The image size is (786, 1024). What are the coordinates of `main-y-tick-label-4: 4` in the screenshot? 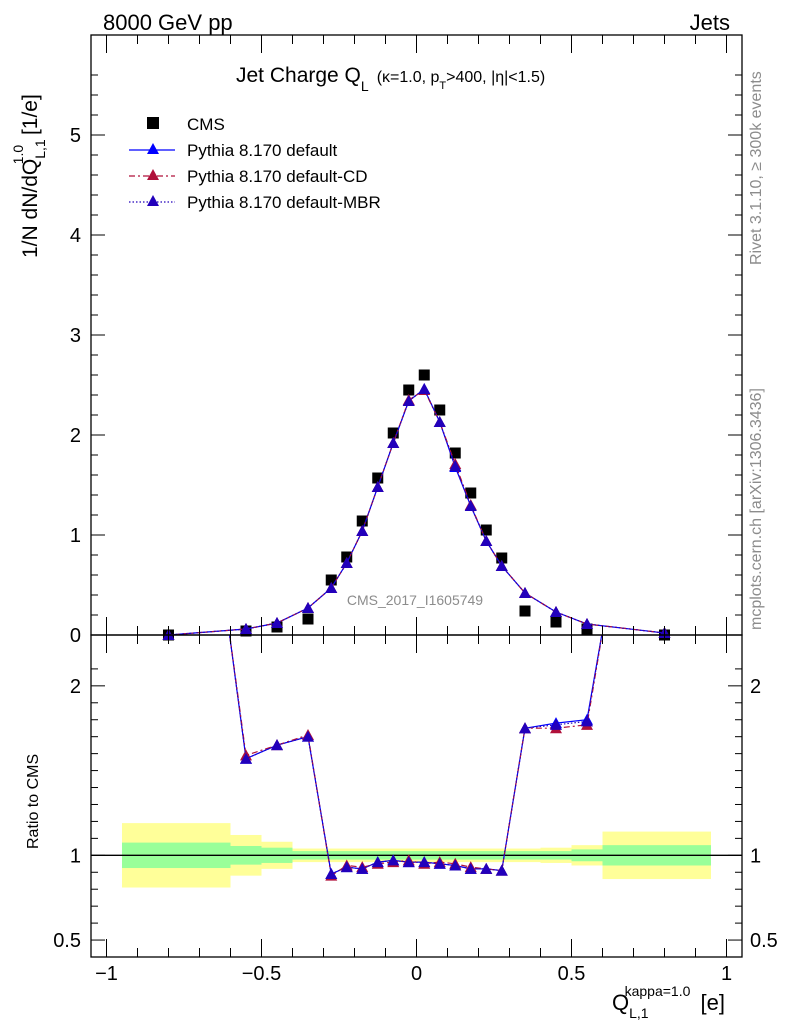 It's located at (75, 236).